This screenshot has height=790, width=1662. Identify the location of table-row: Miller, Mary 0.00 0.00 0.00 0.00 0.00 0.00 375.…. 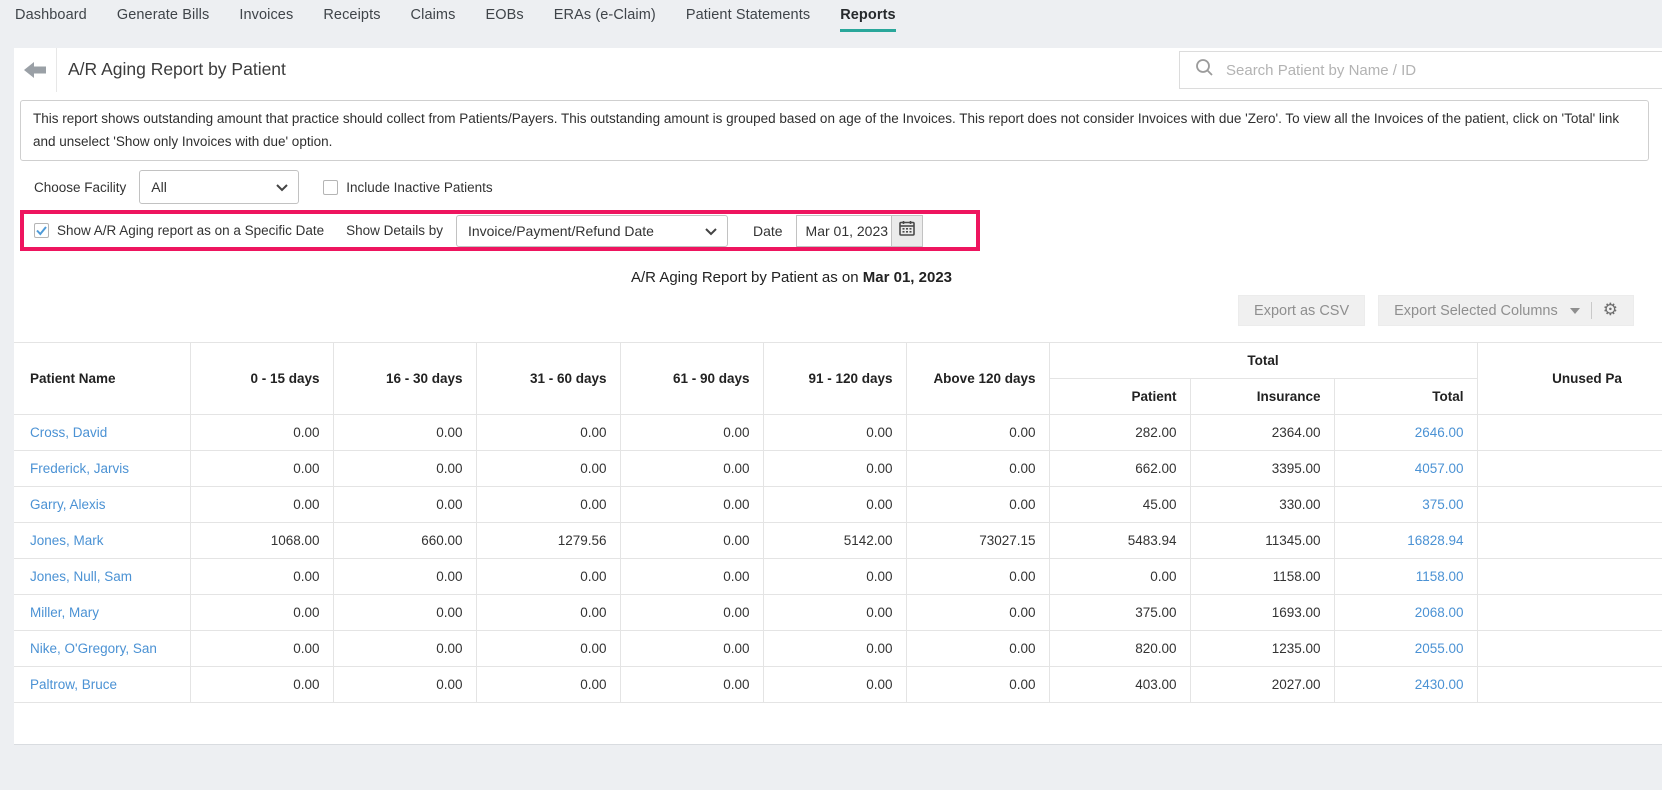
(838, 612).